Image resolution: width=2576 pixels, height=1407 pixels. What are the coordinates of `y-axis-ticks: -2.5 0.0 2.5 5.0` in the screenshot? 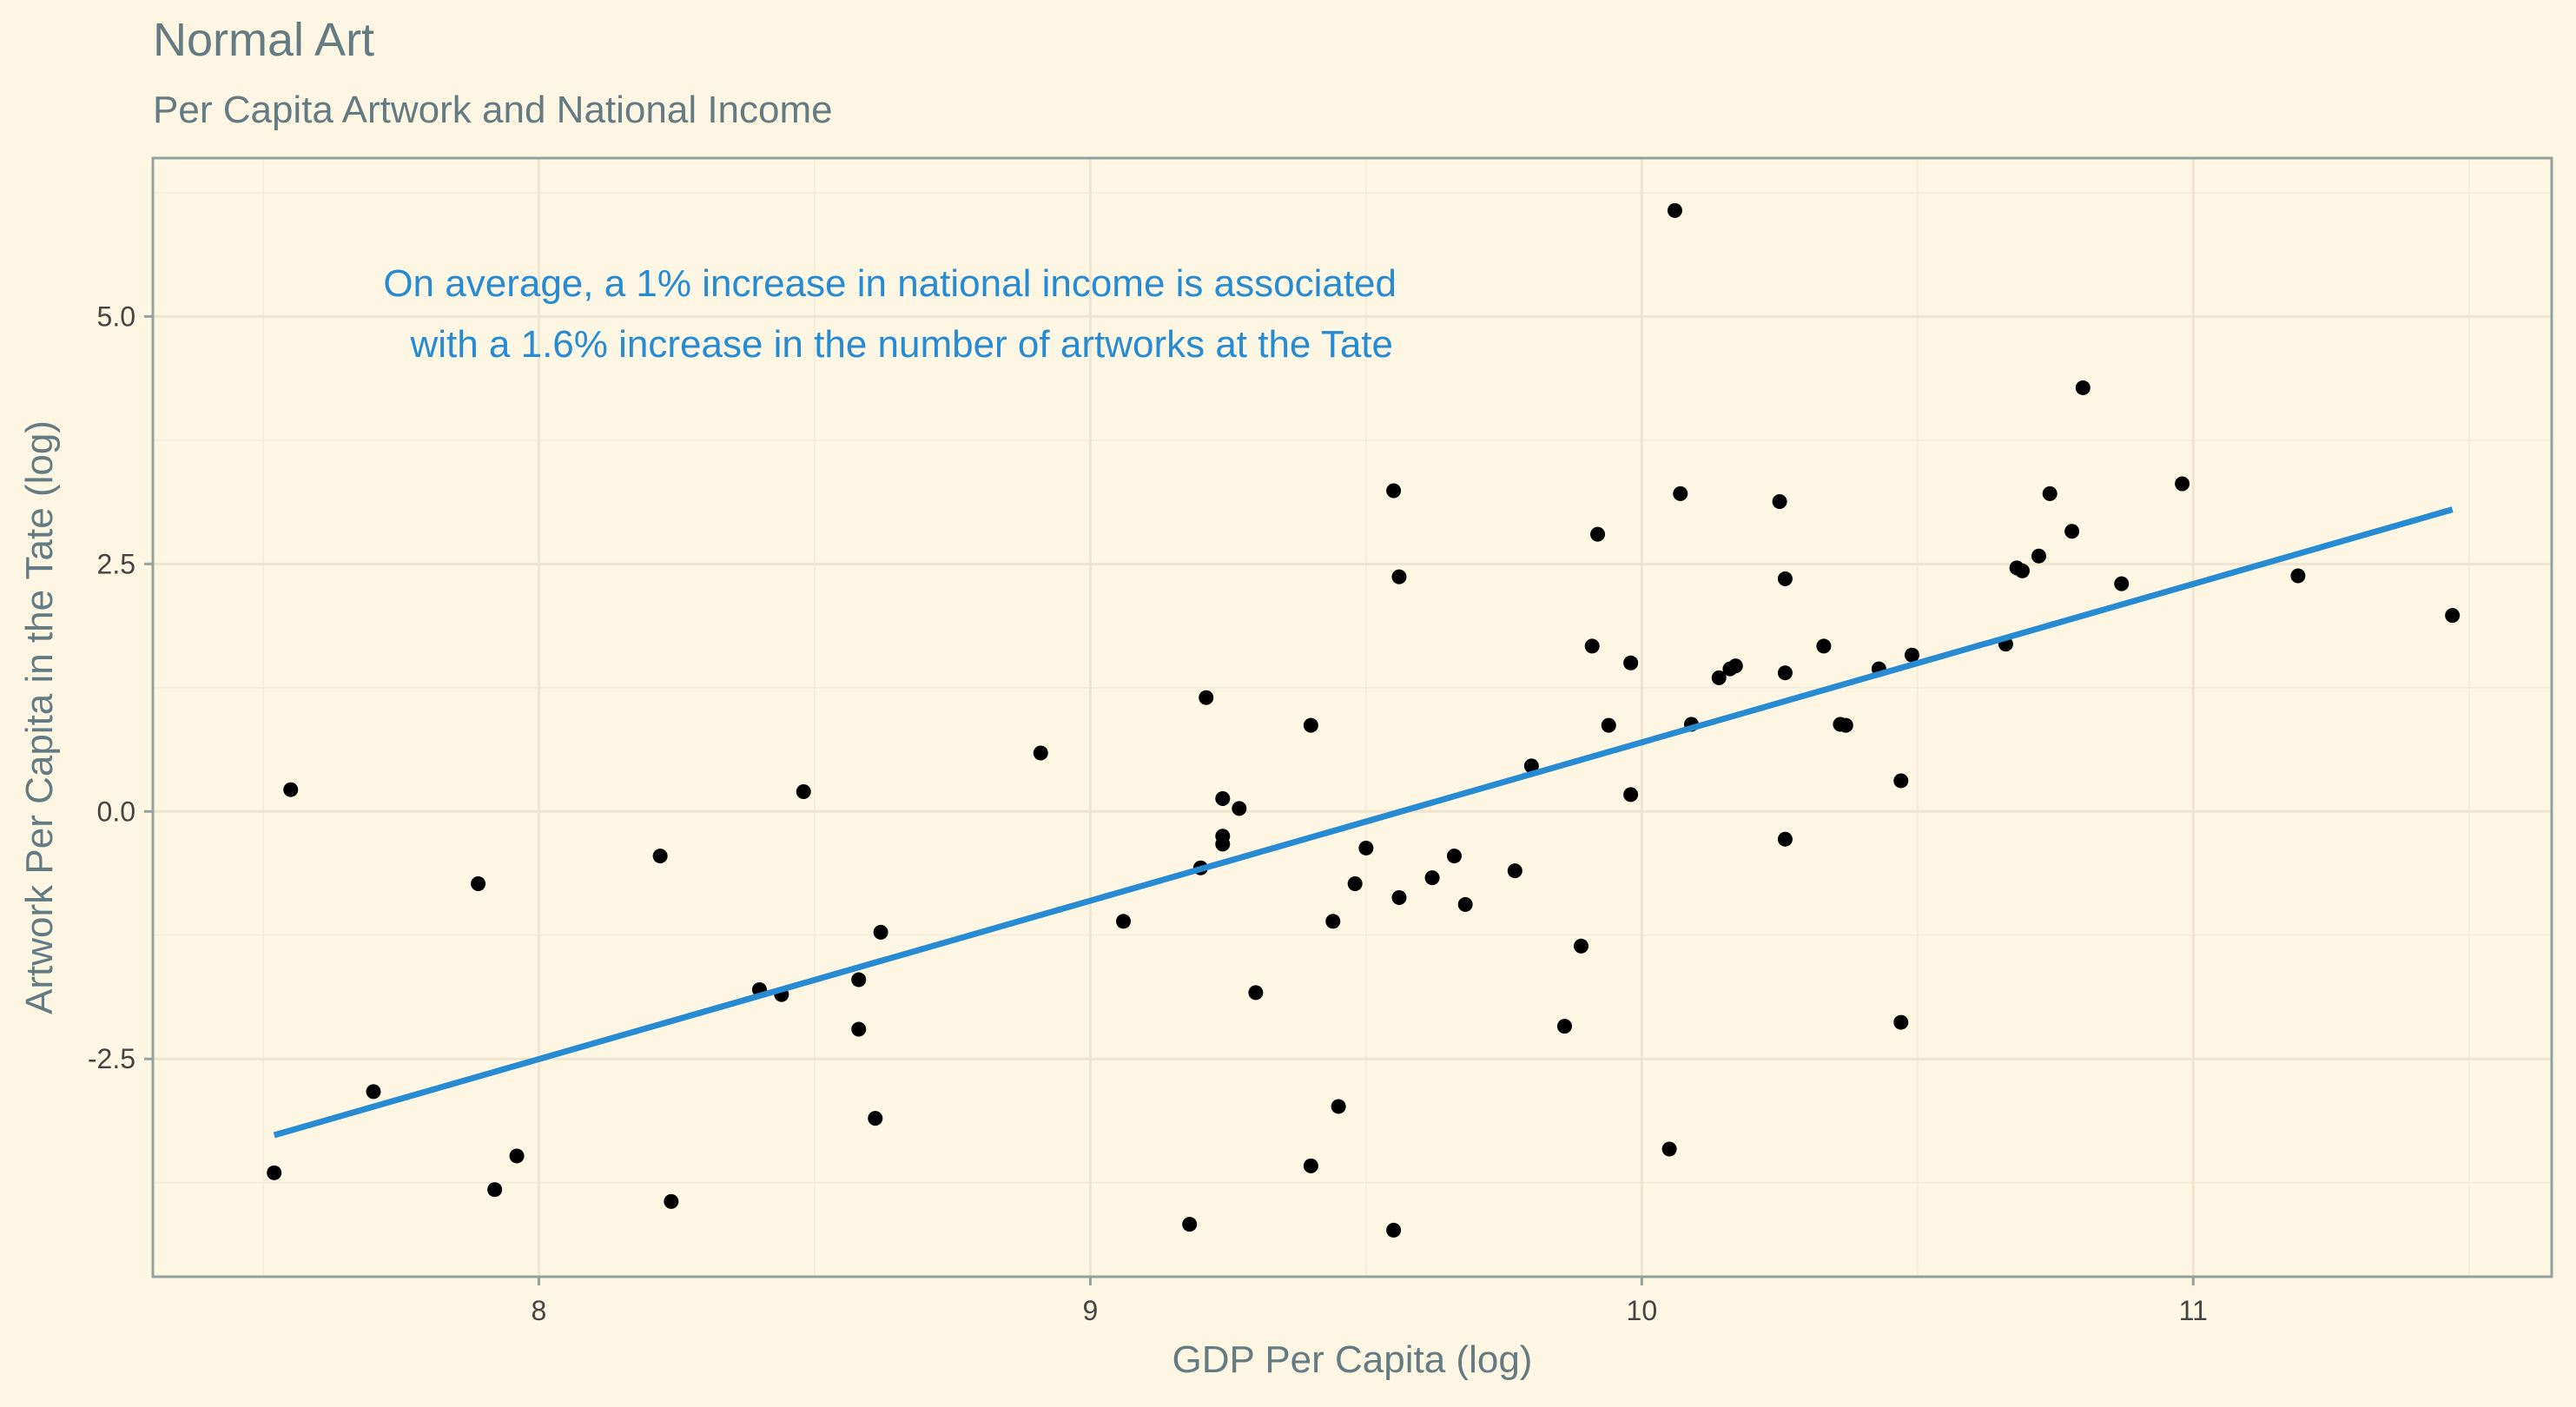 It's located at (120, 687).